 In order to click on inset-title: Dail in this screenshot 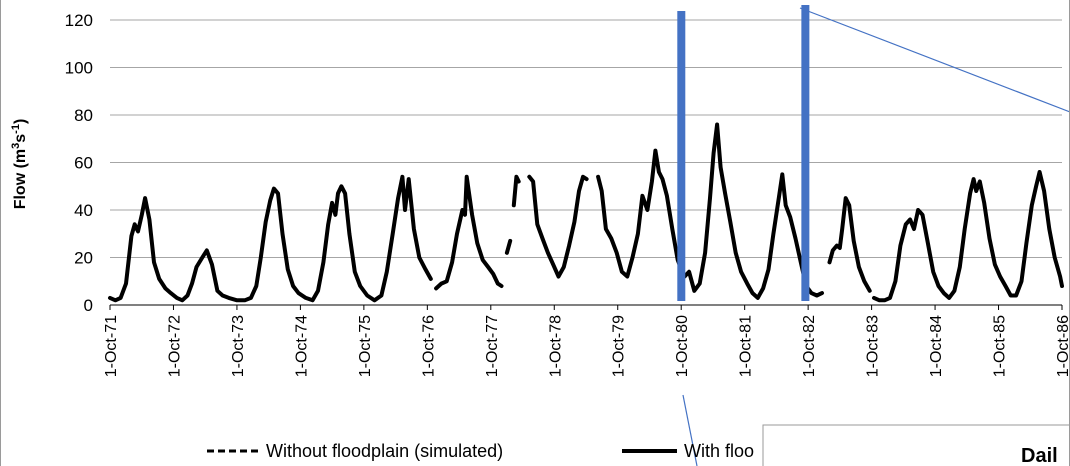, I will do `click(1039, 455)`.